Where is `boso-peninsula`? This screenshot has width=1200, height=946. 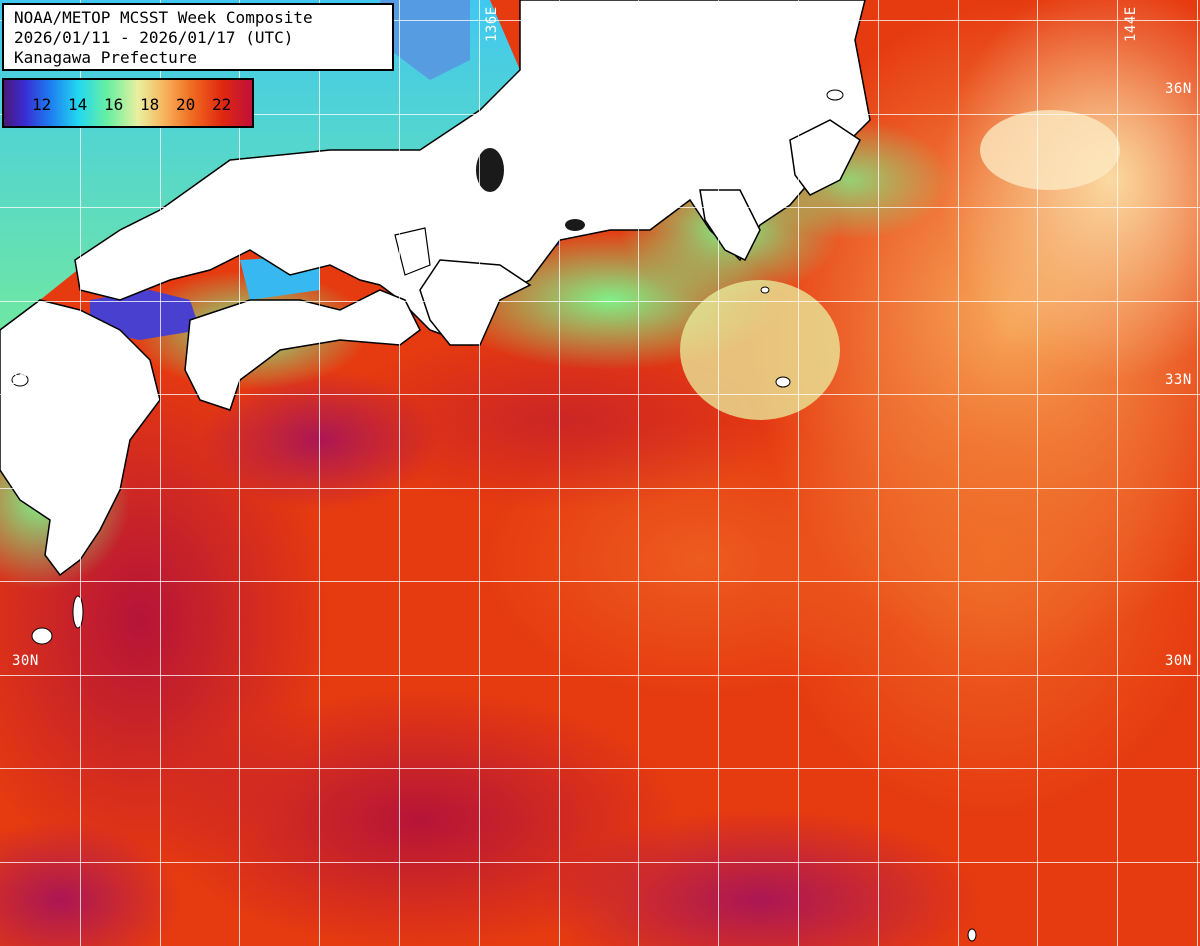
boso-peninsula is located at coordinates (825, 157).